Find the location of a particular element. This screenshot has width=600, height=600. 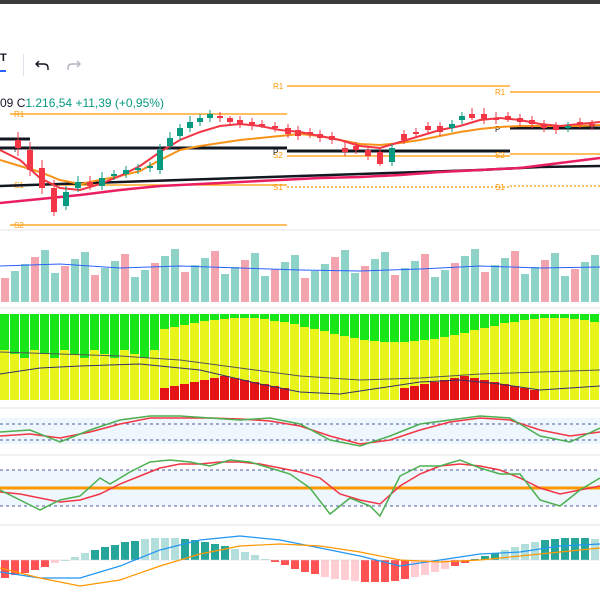

pivot-label-r1: R1 is located at coordinates (278, 86).